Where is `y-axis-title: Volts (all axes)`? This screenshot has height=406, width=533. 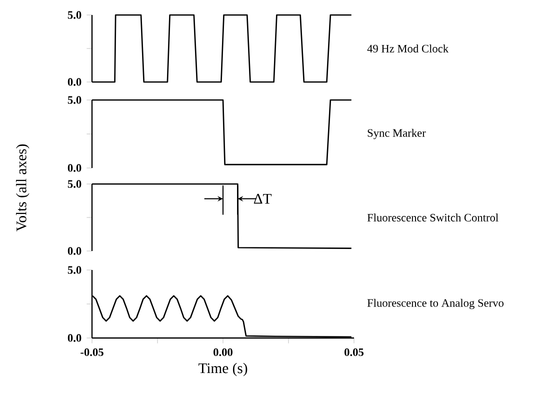
y-axis-title: Volts (all axes) is located at coordinates (23, 188).